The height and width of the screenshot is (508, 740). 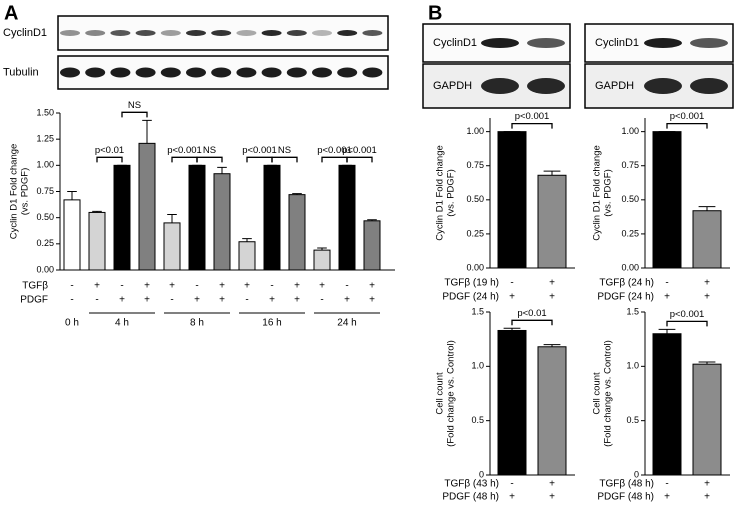 I want to click on row-label: TGFβ (24 h), so click(x=626, y=283).